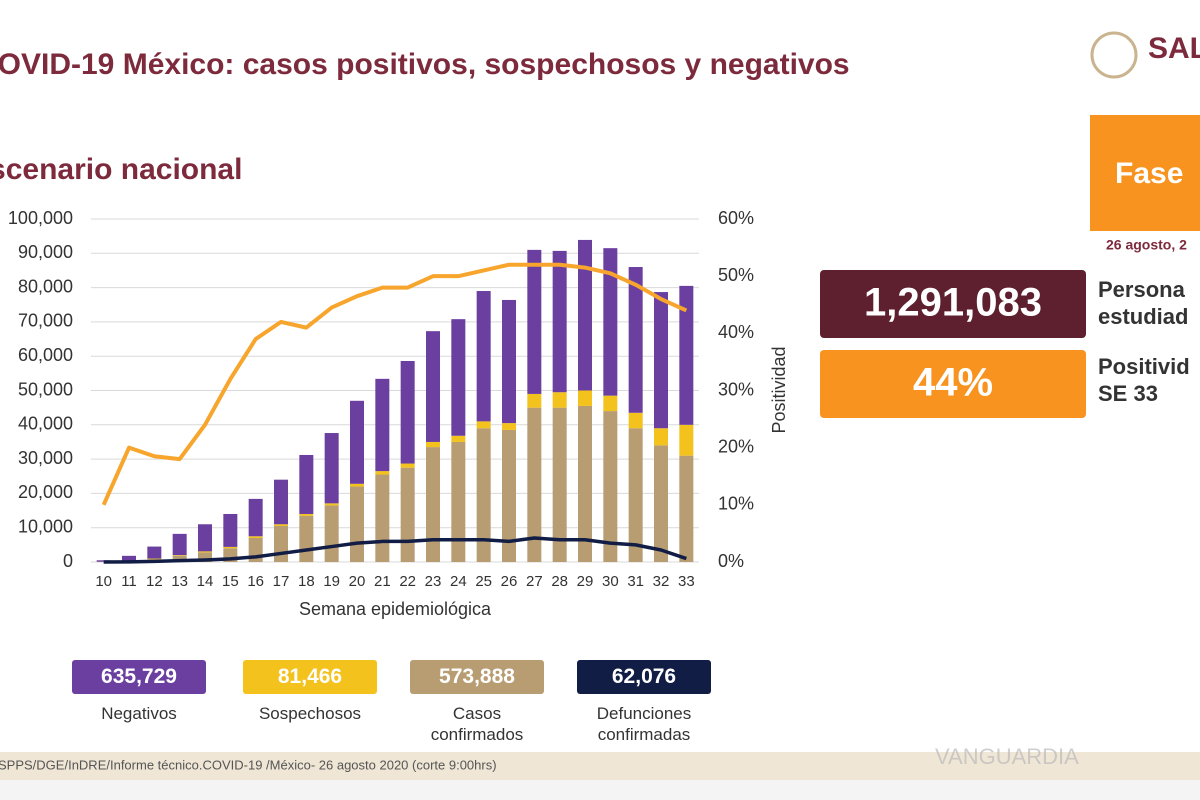  I want to click on legend-label: Negativos, so click(139, 713).